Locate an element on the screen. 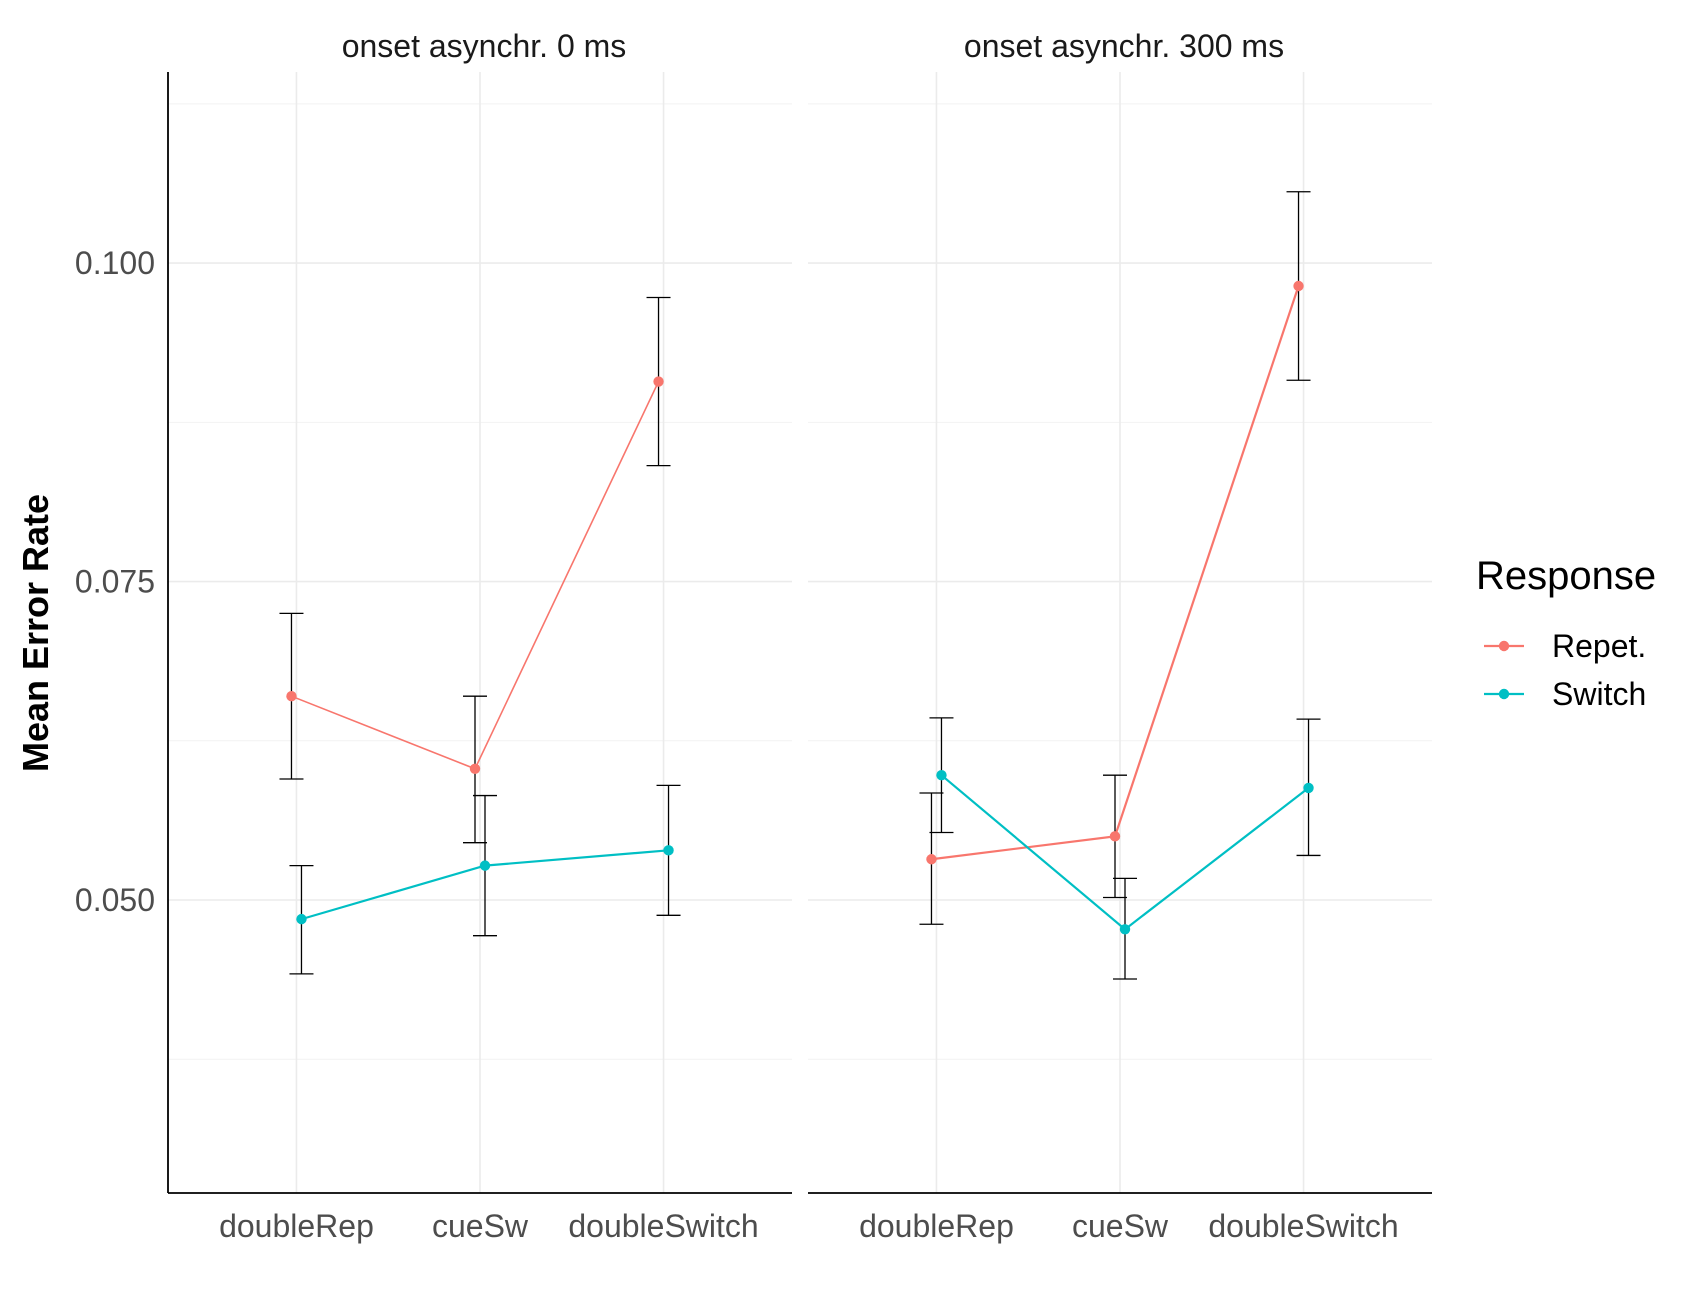 The height and width of the screenshot is (1300, 1700). legend-label: Switch is located at coordinates (1599, 694).